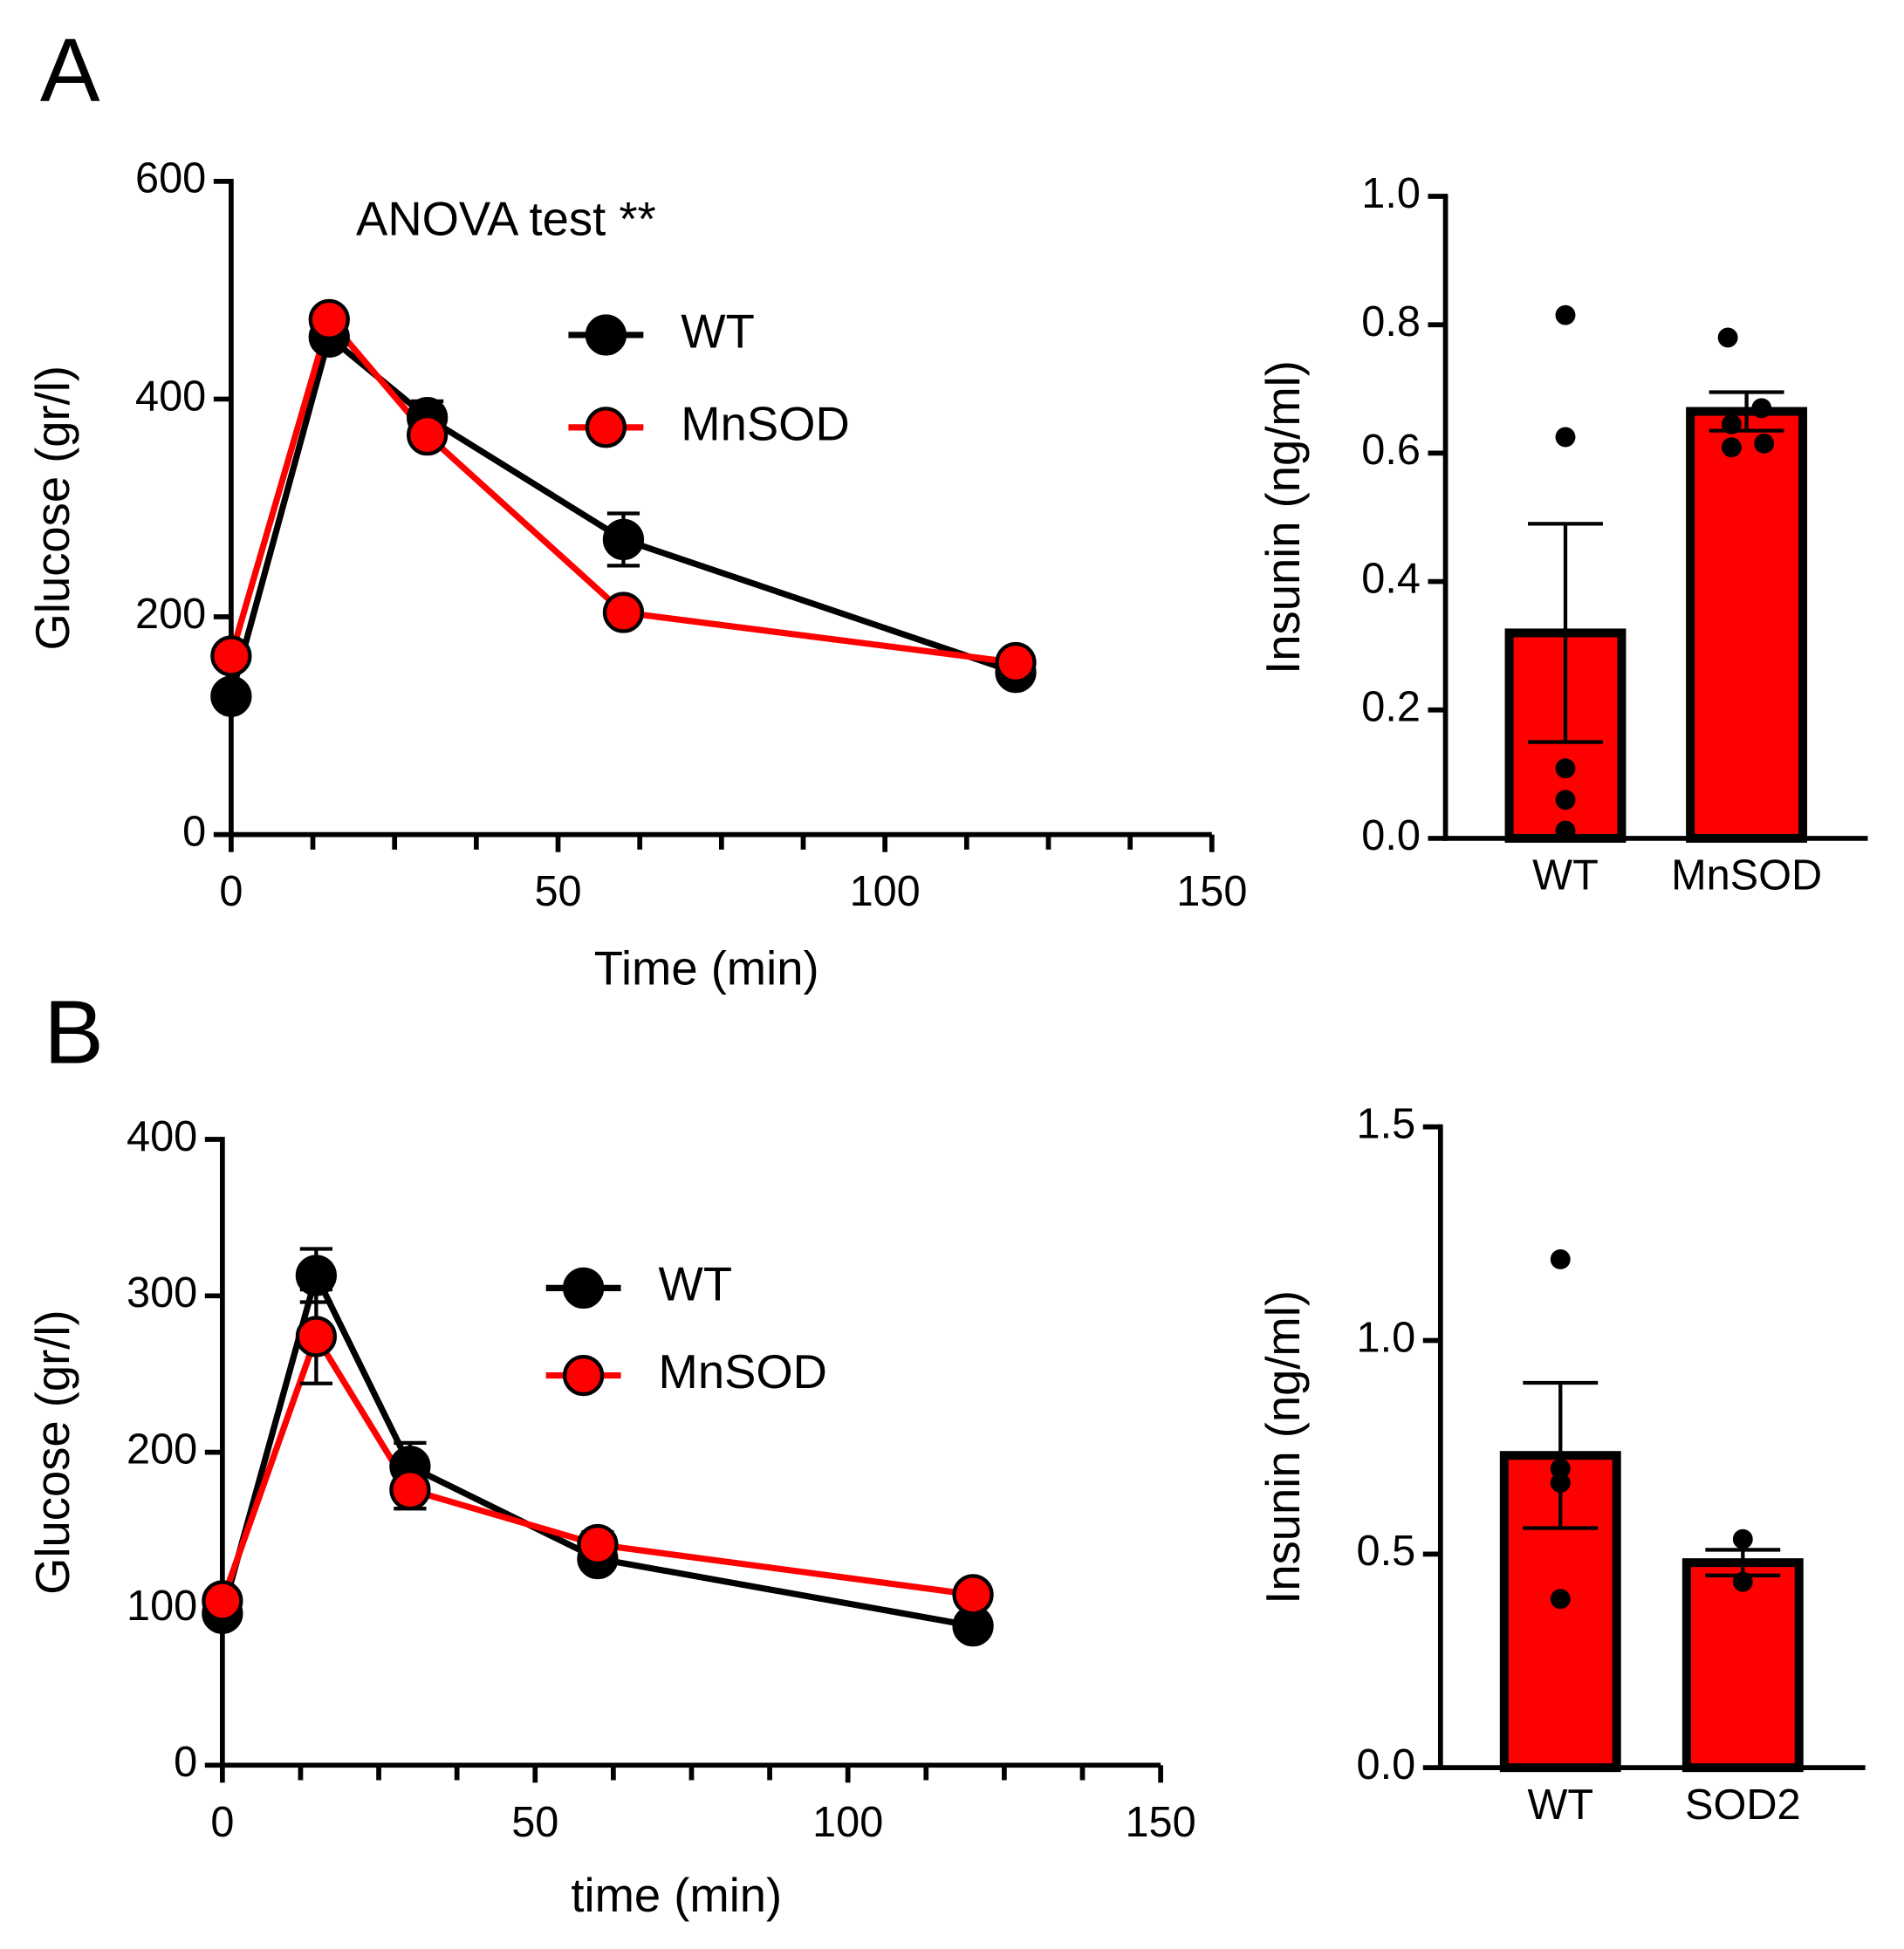 This screenshot has width=1904, height=1949. What do you see at coordinates (1386, 1125) in the screenshot?
I see `y-tick-label: 1.5` at bounding box center [1386, 1125].